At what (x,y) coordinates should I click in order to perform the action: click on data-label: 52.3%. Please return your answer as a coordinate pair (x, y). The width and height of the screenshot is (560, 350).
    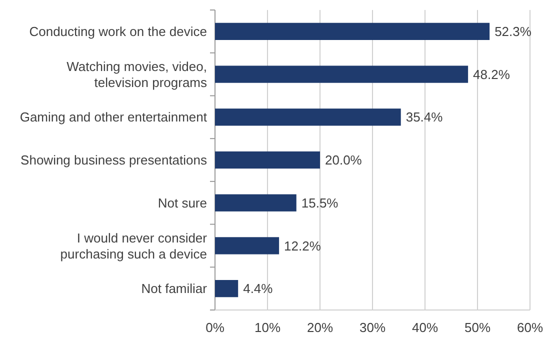
    Looking at the image, I should click on (513, 31).